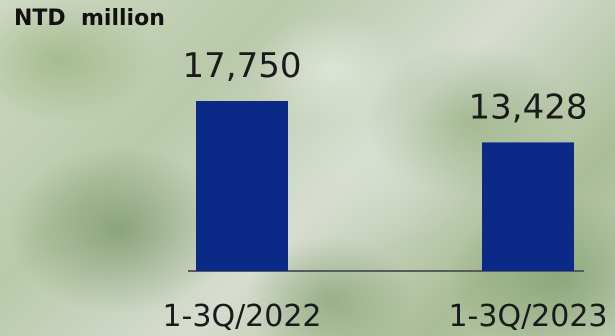 Image resolution: width=615 pixels, height=336 pixels. What do you see at coordinates (242, 66) in the screenshot?
I see `value-label-1: 17,750` at bounding box center [242, 66].